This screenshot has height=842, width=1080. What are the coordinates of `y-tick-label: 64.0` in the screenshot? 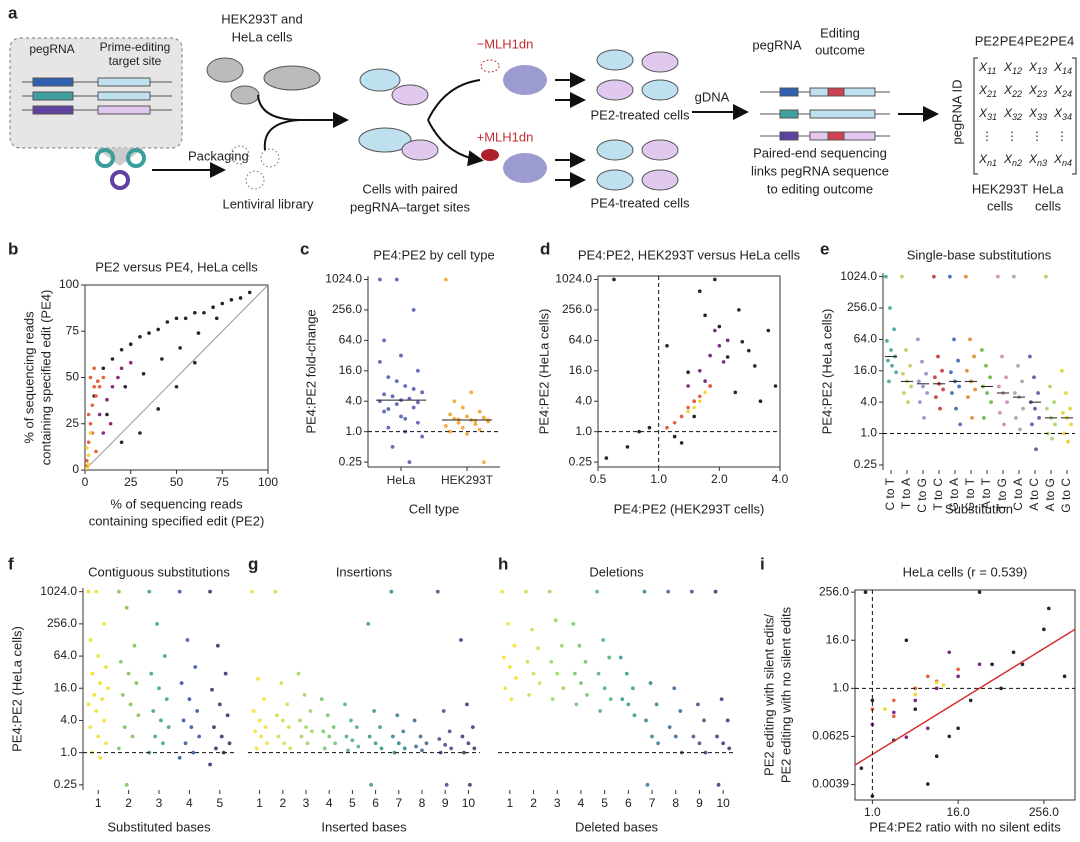 It's located at (866, 339).